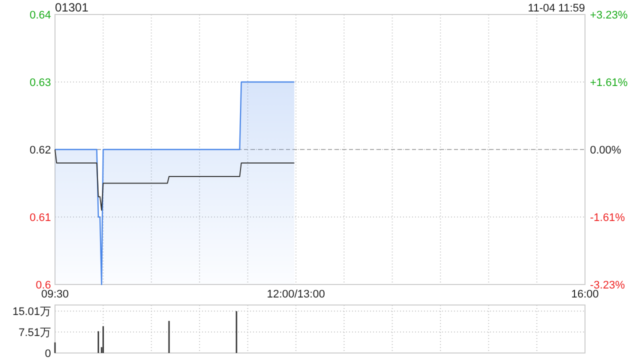 This screenshot has height=360, width=640. What do you see at coordinates (47, 354) in the screenshot?
I see `y-tick-label: 0` at bounding box center [47, 354].